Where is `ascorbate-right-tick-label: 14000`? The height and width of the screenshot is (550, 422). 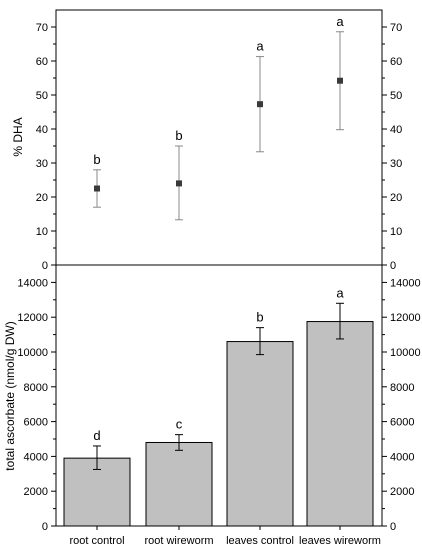
ascorbate-right-tick-label: 14000 is located at coordinates (405, 283).